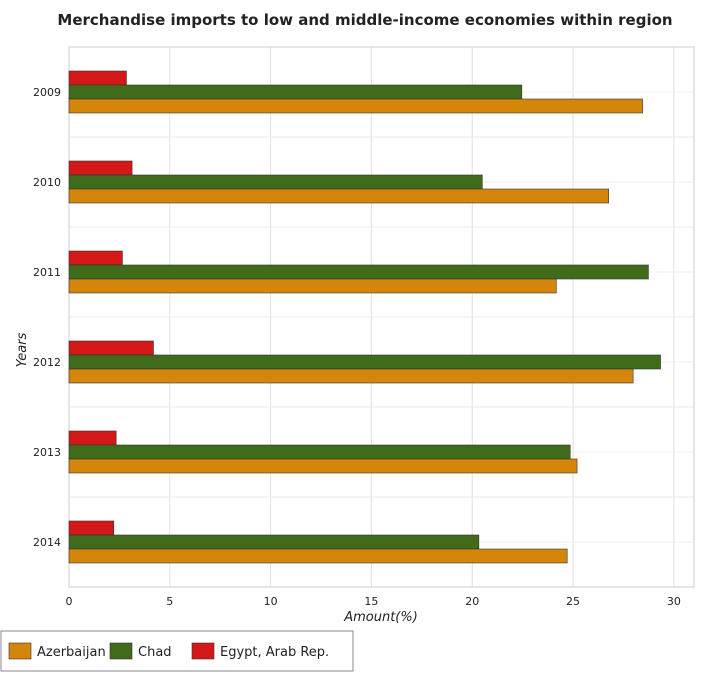 Image resolution: width=705 pixels, height=700 pixels. Describe the element at coordinates (22, 349) in the screenshot. I see `y-axis-label: Years` at that location.